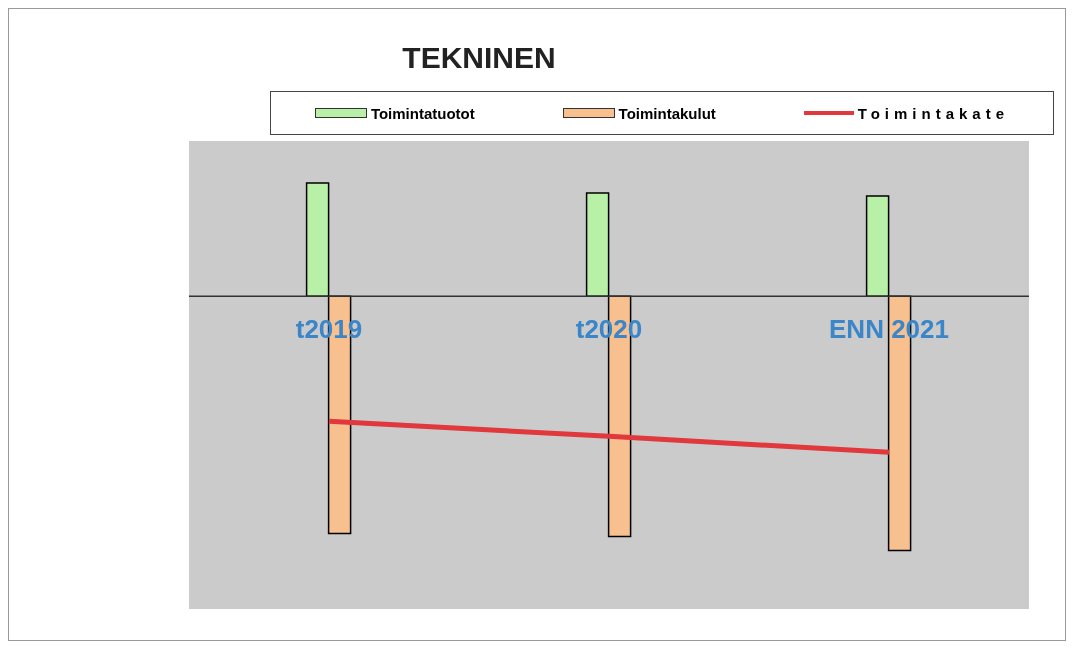 The image size is (1072, 647). Describe the element at coordinates (933, 113) in the screenshot. I see `legend-label: Toimintakate` at that location.